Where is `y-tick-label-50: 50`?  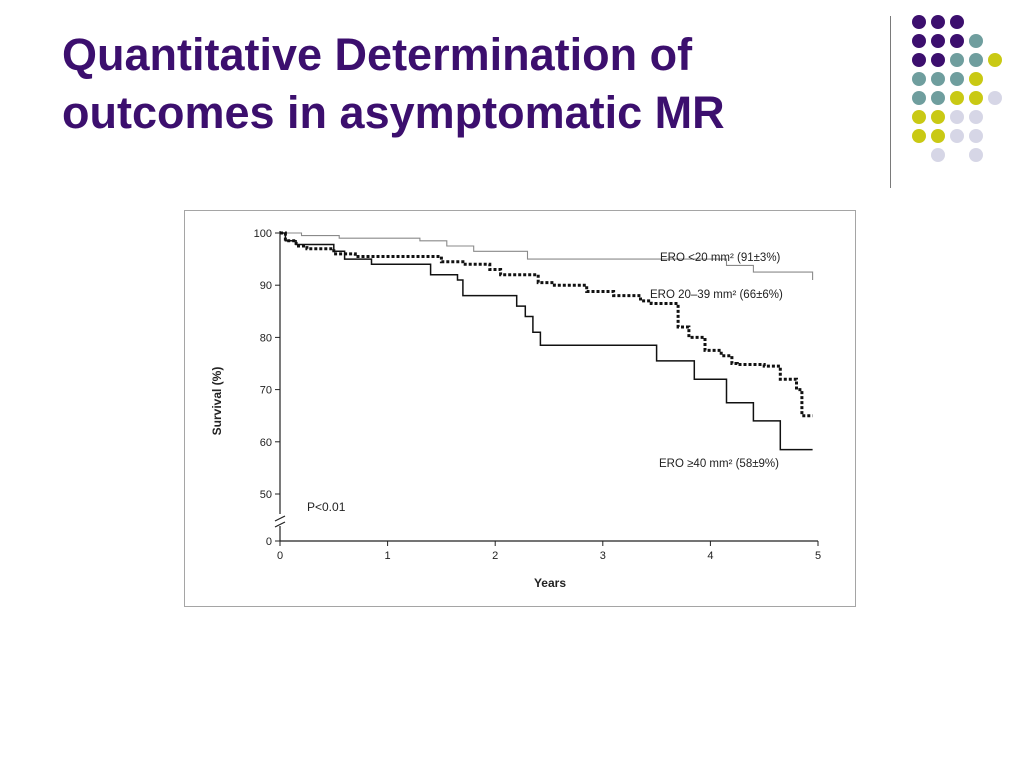 y-tick-label-50: 50 is located at coordinates (266, 495).